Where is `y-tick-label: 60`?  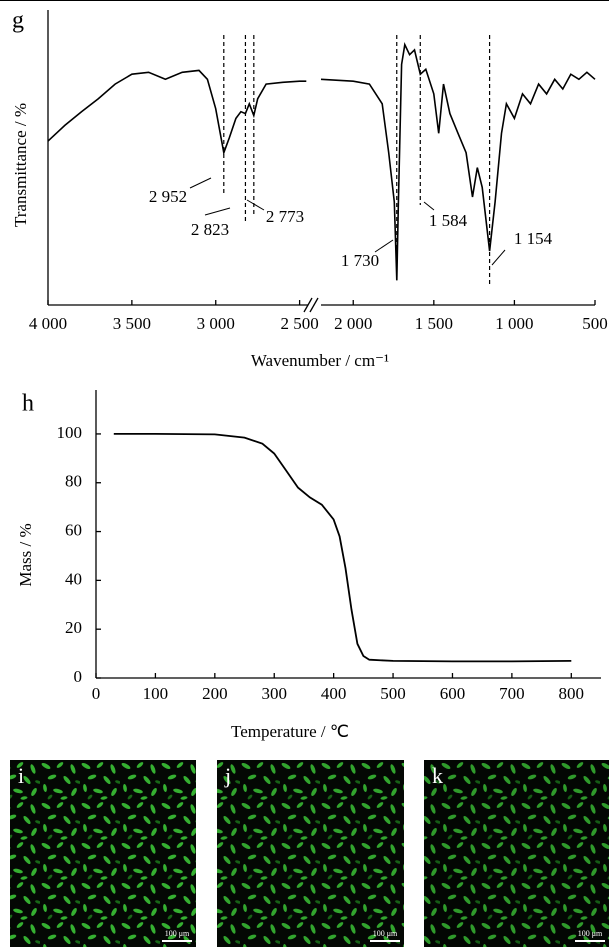
y-tick-label: 60 is located at coordinates (73, 529).